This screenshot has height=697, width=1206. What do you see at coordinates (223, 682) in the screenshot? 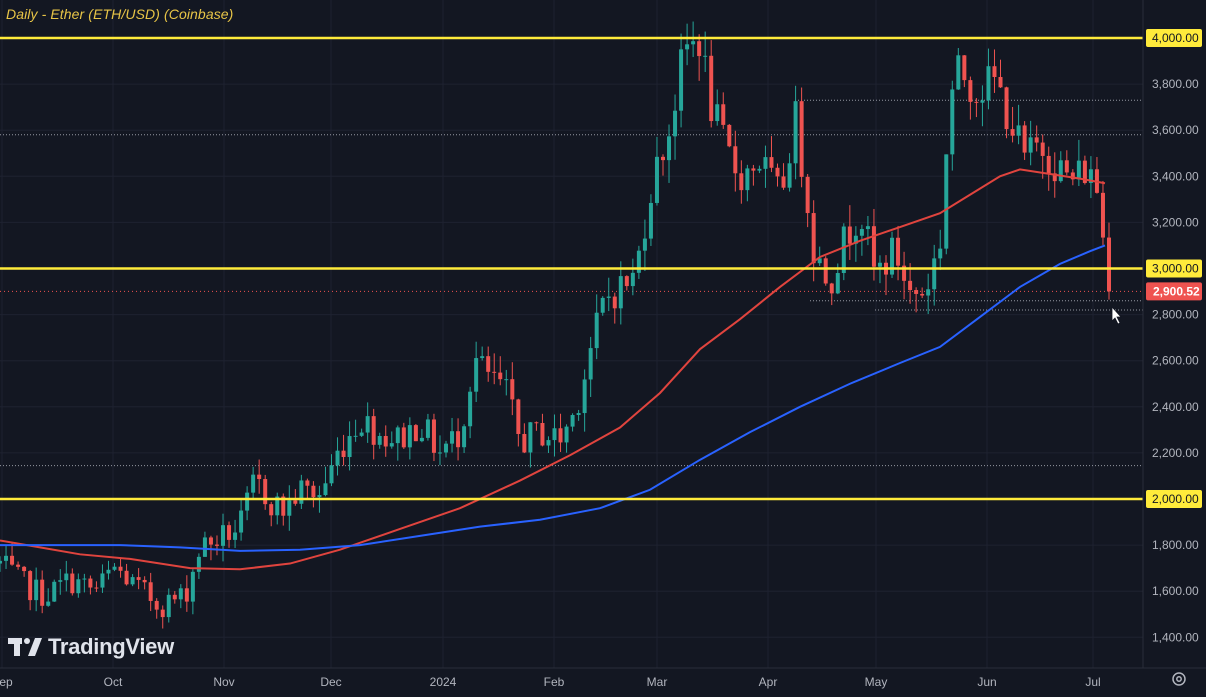
I see `x-tick-label: Nov` at bounding box center [223, 682].